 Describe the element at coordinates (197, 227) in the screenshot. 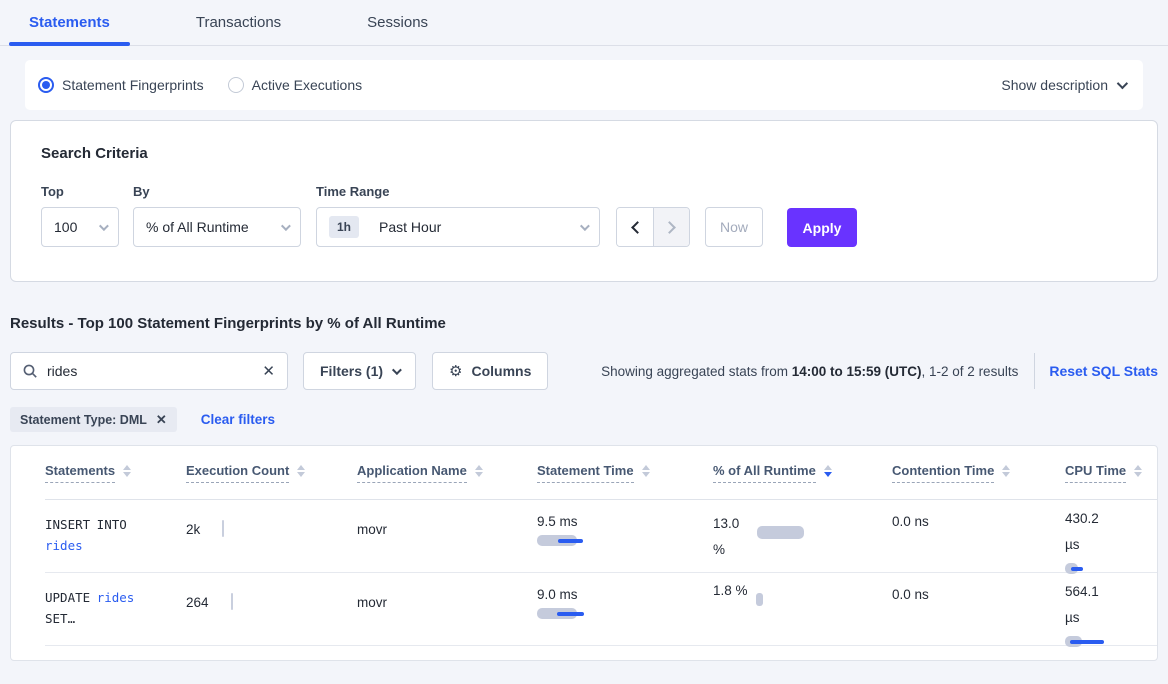

I see `by-select-value: % of All Runtime` at that location.